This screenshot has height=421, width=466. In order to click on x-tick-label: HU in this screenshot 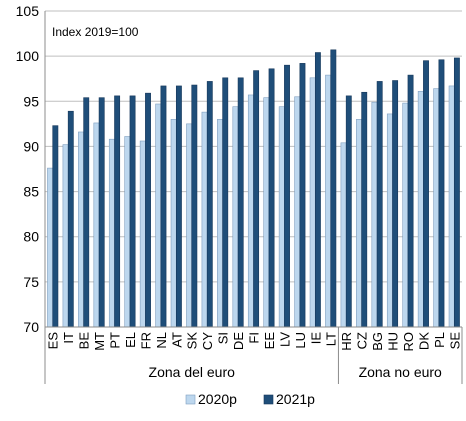, I will do `click(393, 341)`.